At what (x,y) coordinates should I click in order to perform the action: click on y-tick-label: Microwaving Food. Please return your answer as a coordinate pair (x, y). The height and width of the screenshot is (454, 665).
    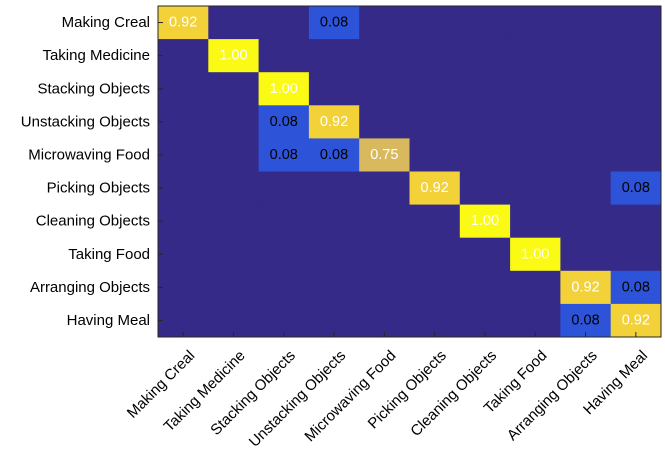
    Looking at the image, I should click on (89, 154).